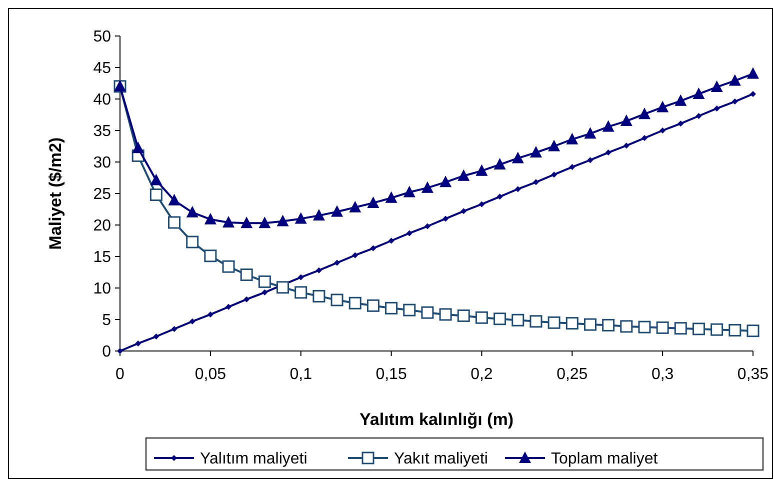  What do you see at coordinates (391, 374) in the screenshot?
I see `x-tick-label: 0,15` at bounding box center [391, 374].